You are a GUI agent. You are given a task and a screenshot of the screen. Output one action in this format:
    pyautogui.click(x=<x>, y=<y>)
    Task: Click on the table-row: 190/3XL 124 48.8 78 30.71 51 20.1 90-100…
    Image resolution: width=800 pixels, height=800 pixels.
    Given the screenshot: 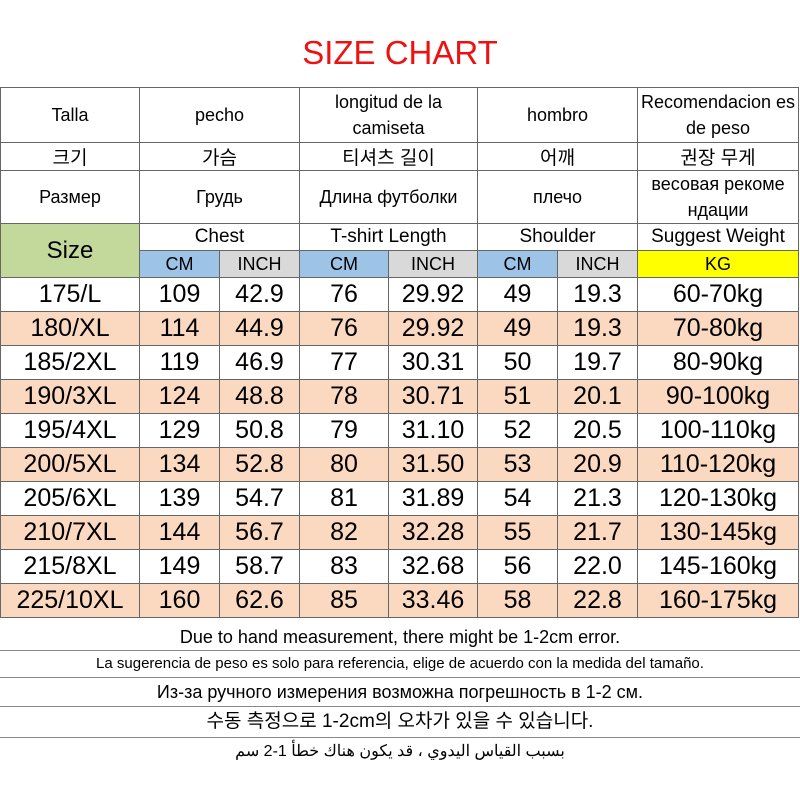 What is the action you would take?
    pyautogui.click(x=400, y=396)
    